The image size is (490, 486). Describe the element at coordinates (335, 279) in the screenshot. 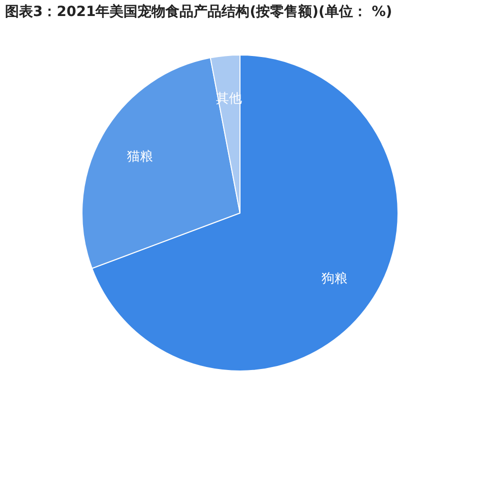

I see `slice-label: 狗粮` at that location.